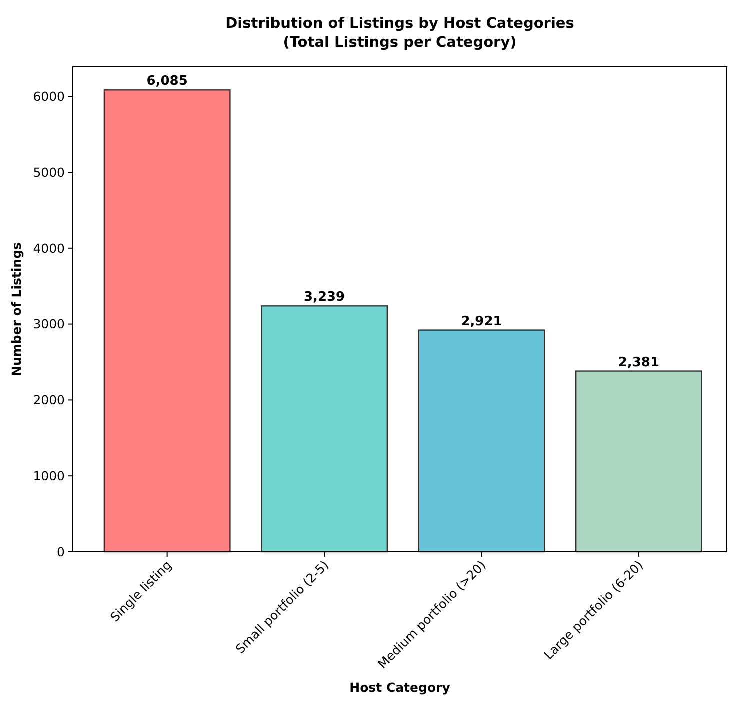  I want to click on y-tick-label: 0, so click(61, 552).